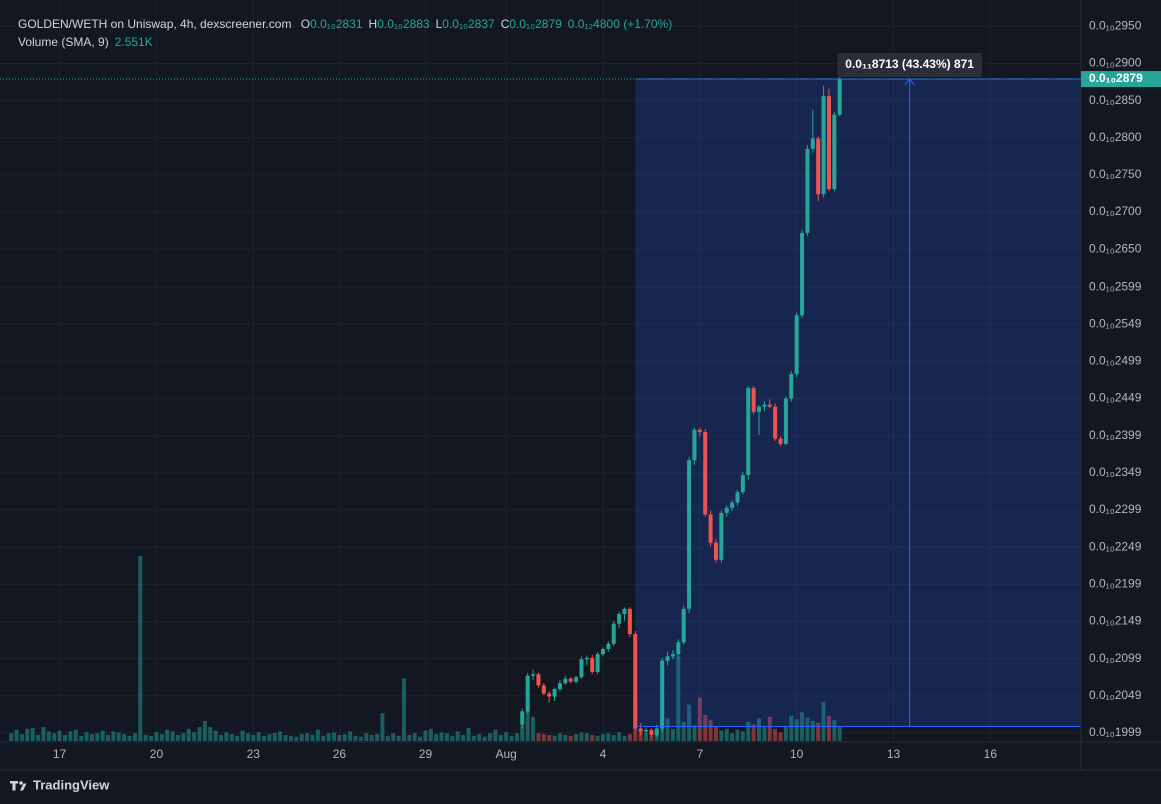  I want to click on y-tick-label: 0.0₁₀2900, so click(1115, 63).